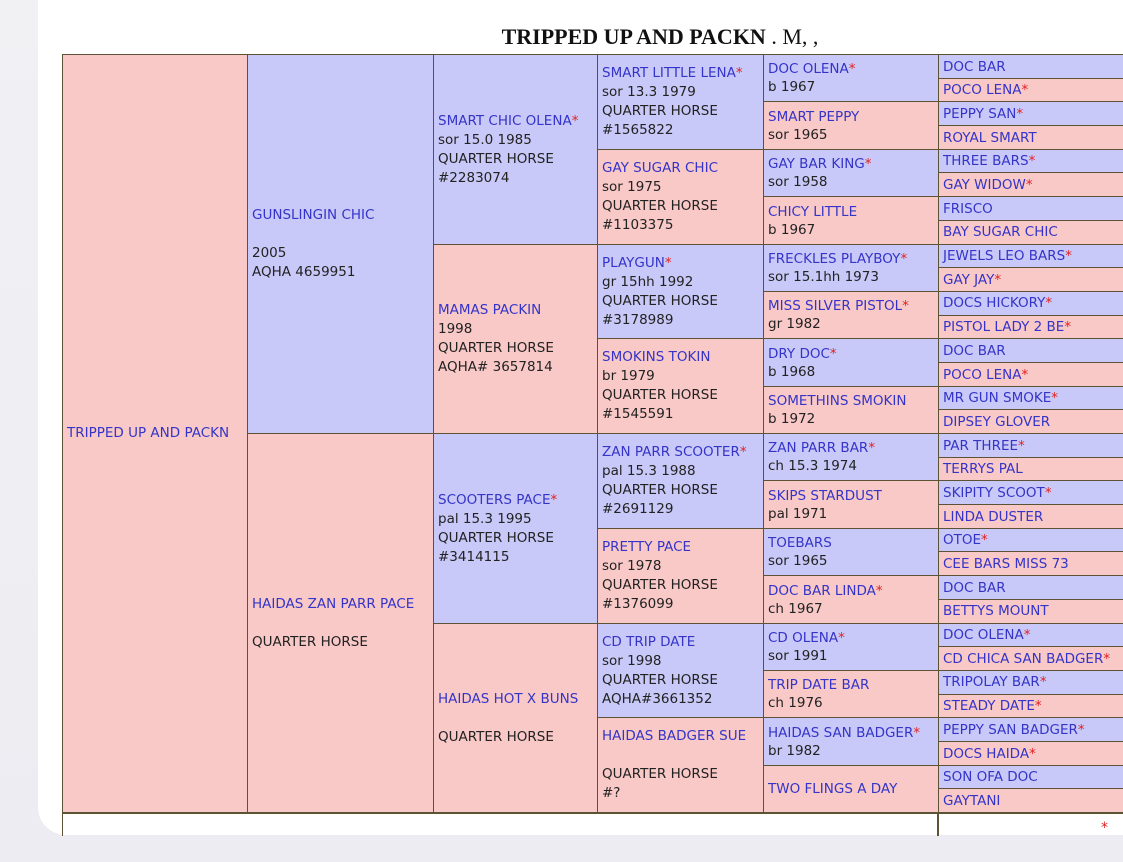 The image size is (1123, 862). What do you see at coordinates (795, 703) in the screenshot?
I see `detail-line: ch 1976` at bounding box center [795, 703].